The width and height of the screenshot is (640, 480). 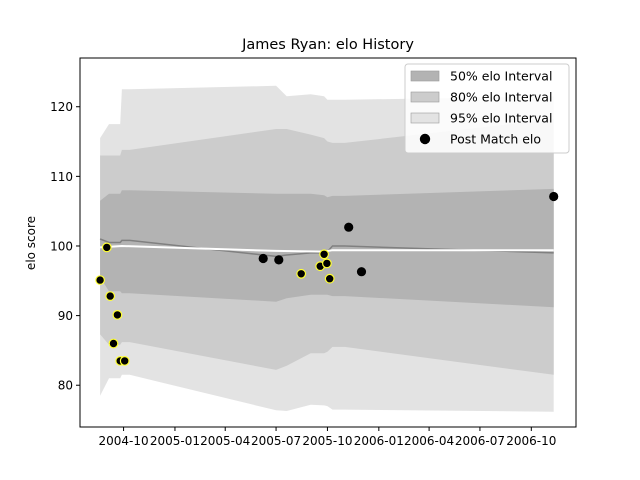 I want to click on legend-label: 95% elo Interval, so click(x=501, y=118).